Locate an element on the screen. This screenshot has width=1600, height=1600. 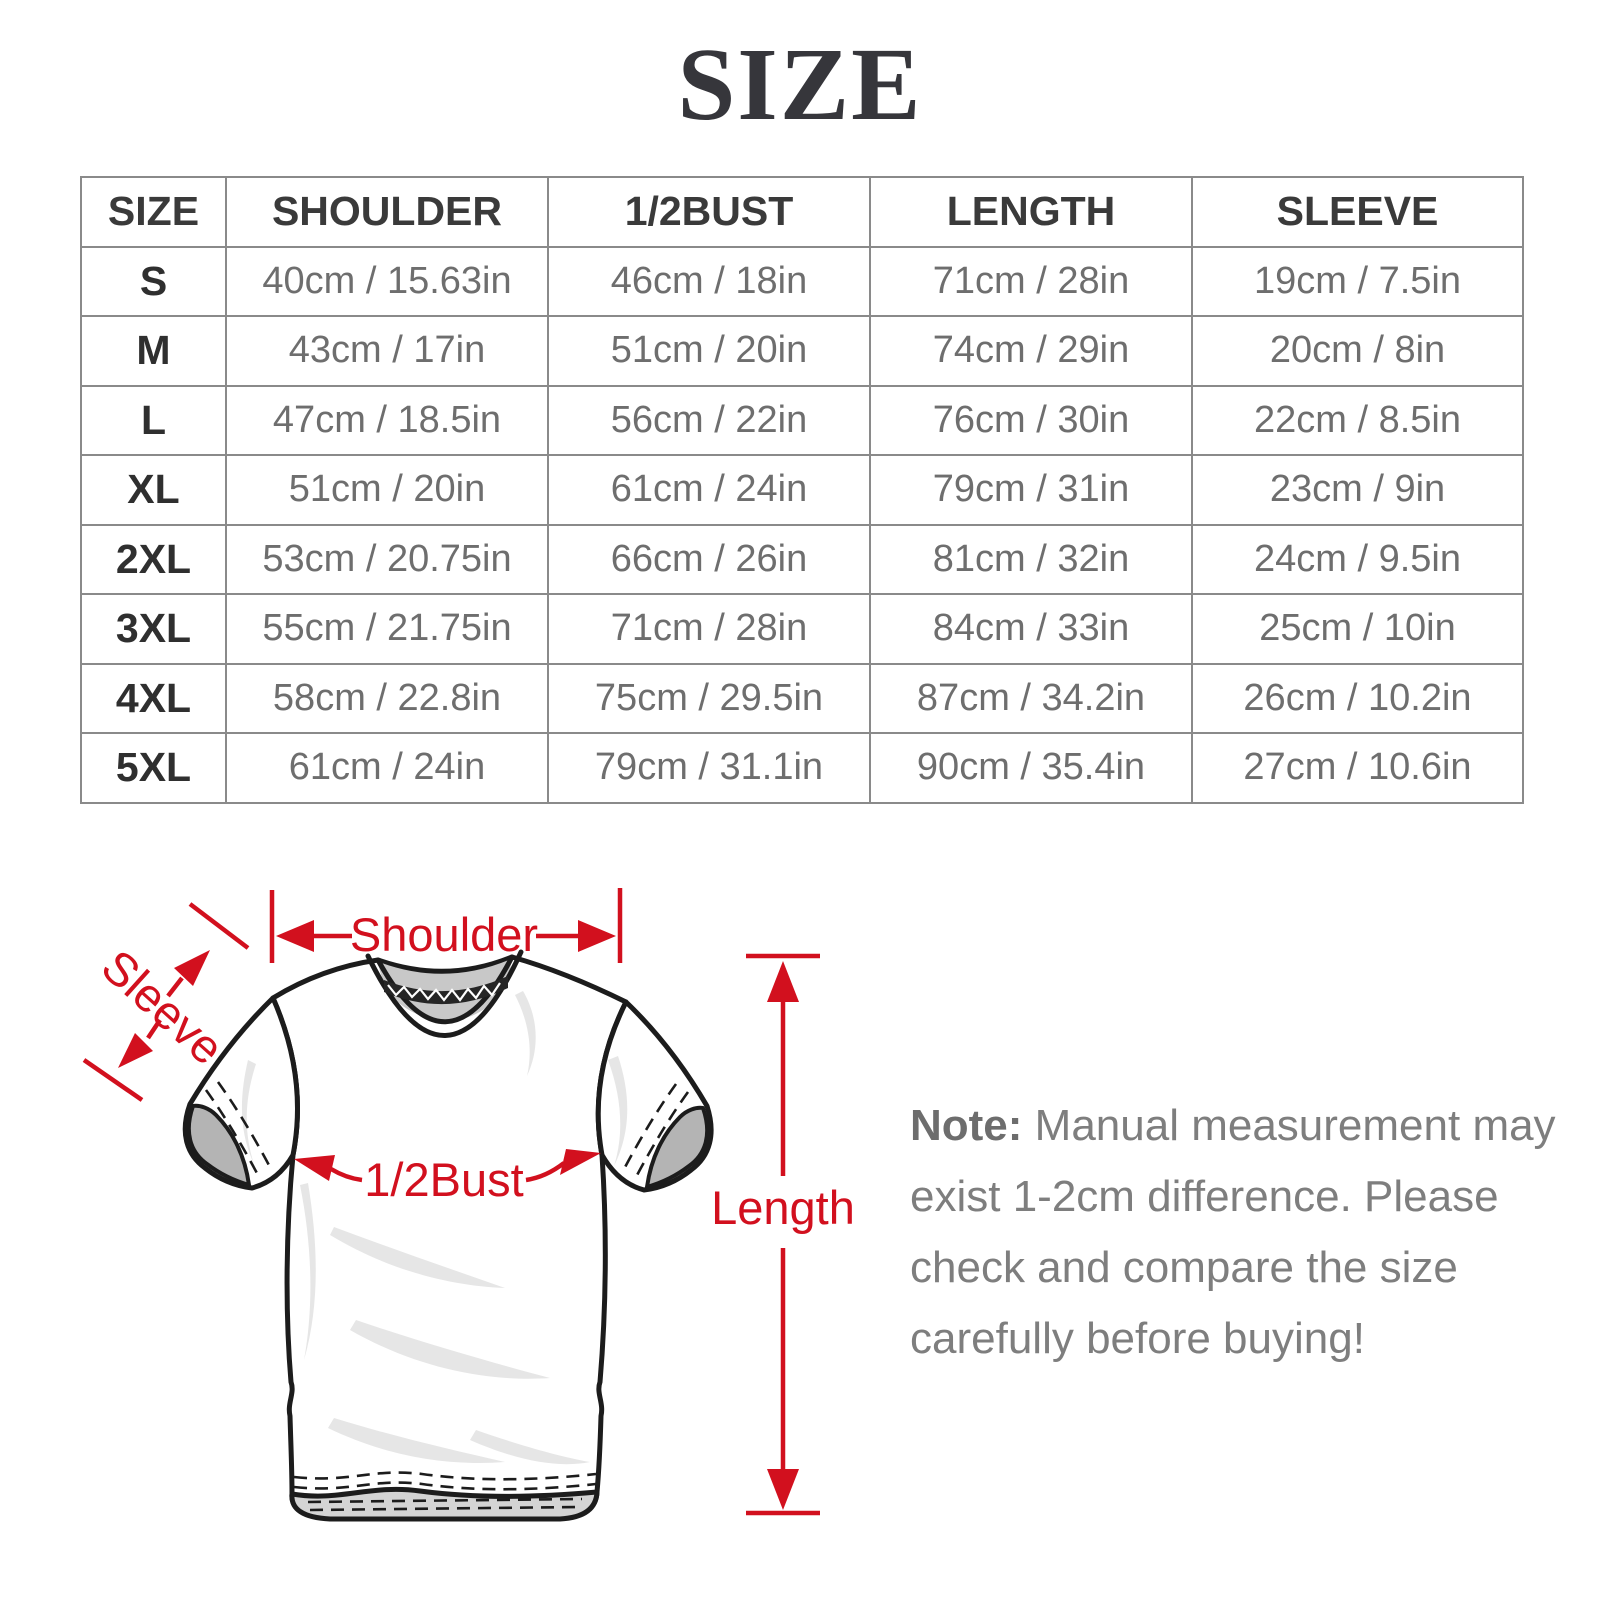
table-header-row: SIZE SHOULDER 1/2BUST LENGTH SLEEVE is located at coordinates (802, 212).